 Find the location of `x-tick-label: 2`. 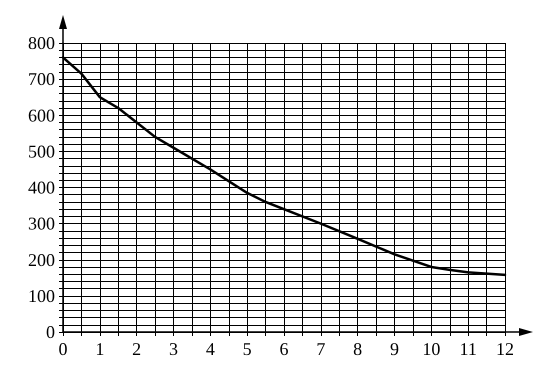

x-tick-label: 2 is located at coordinates (137, 349).